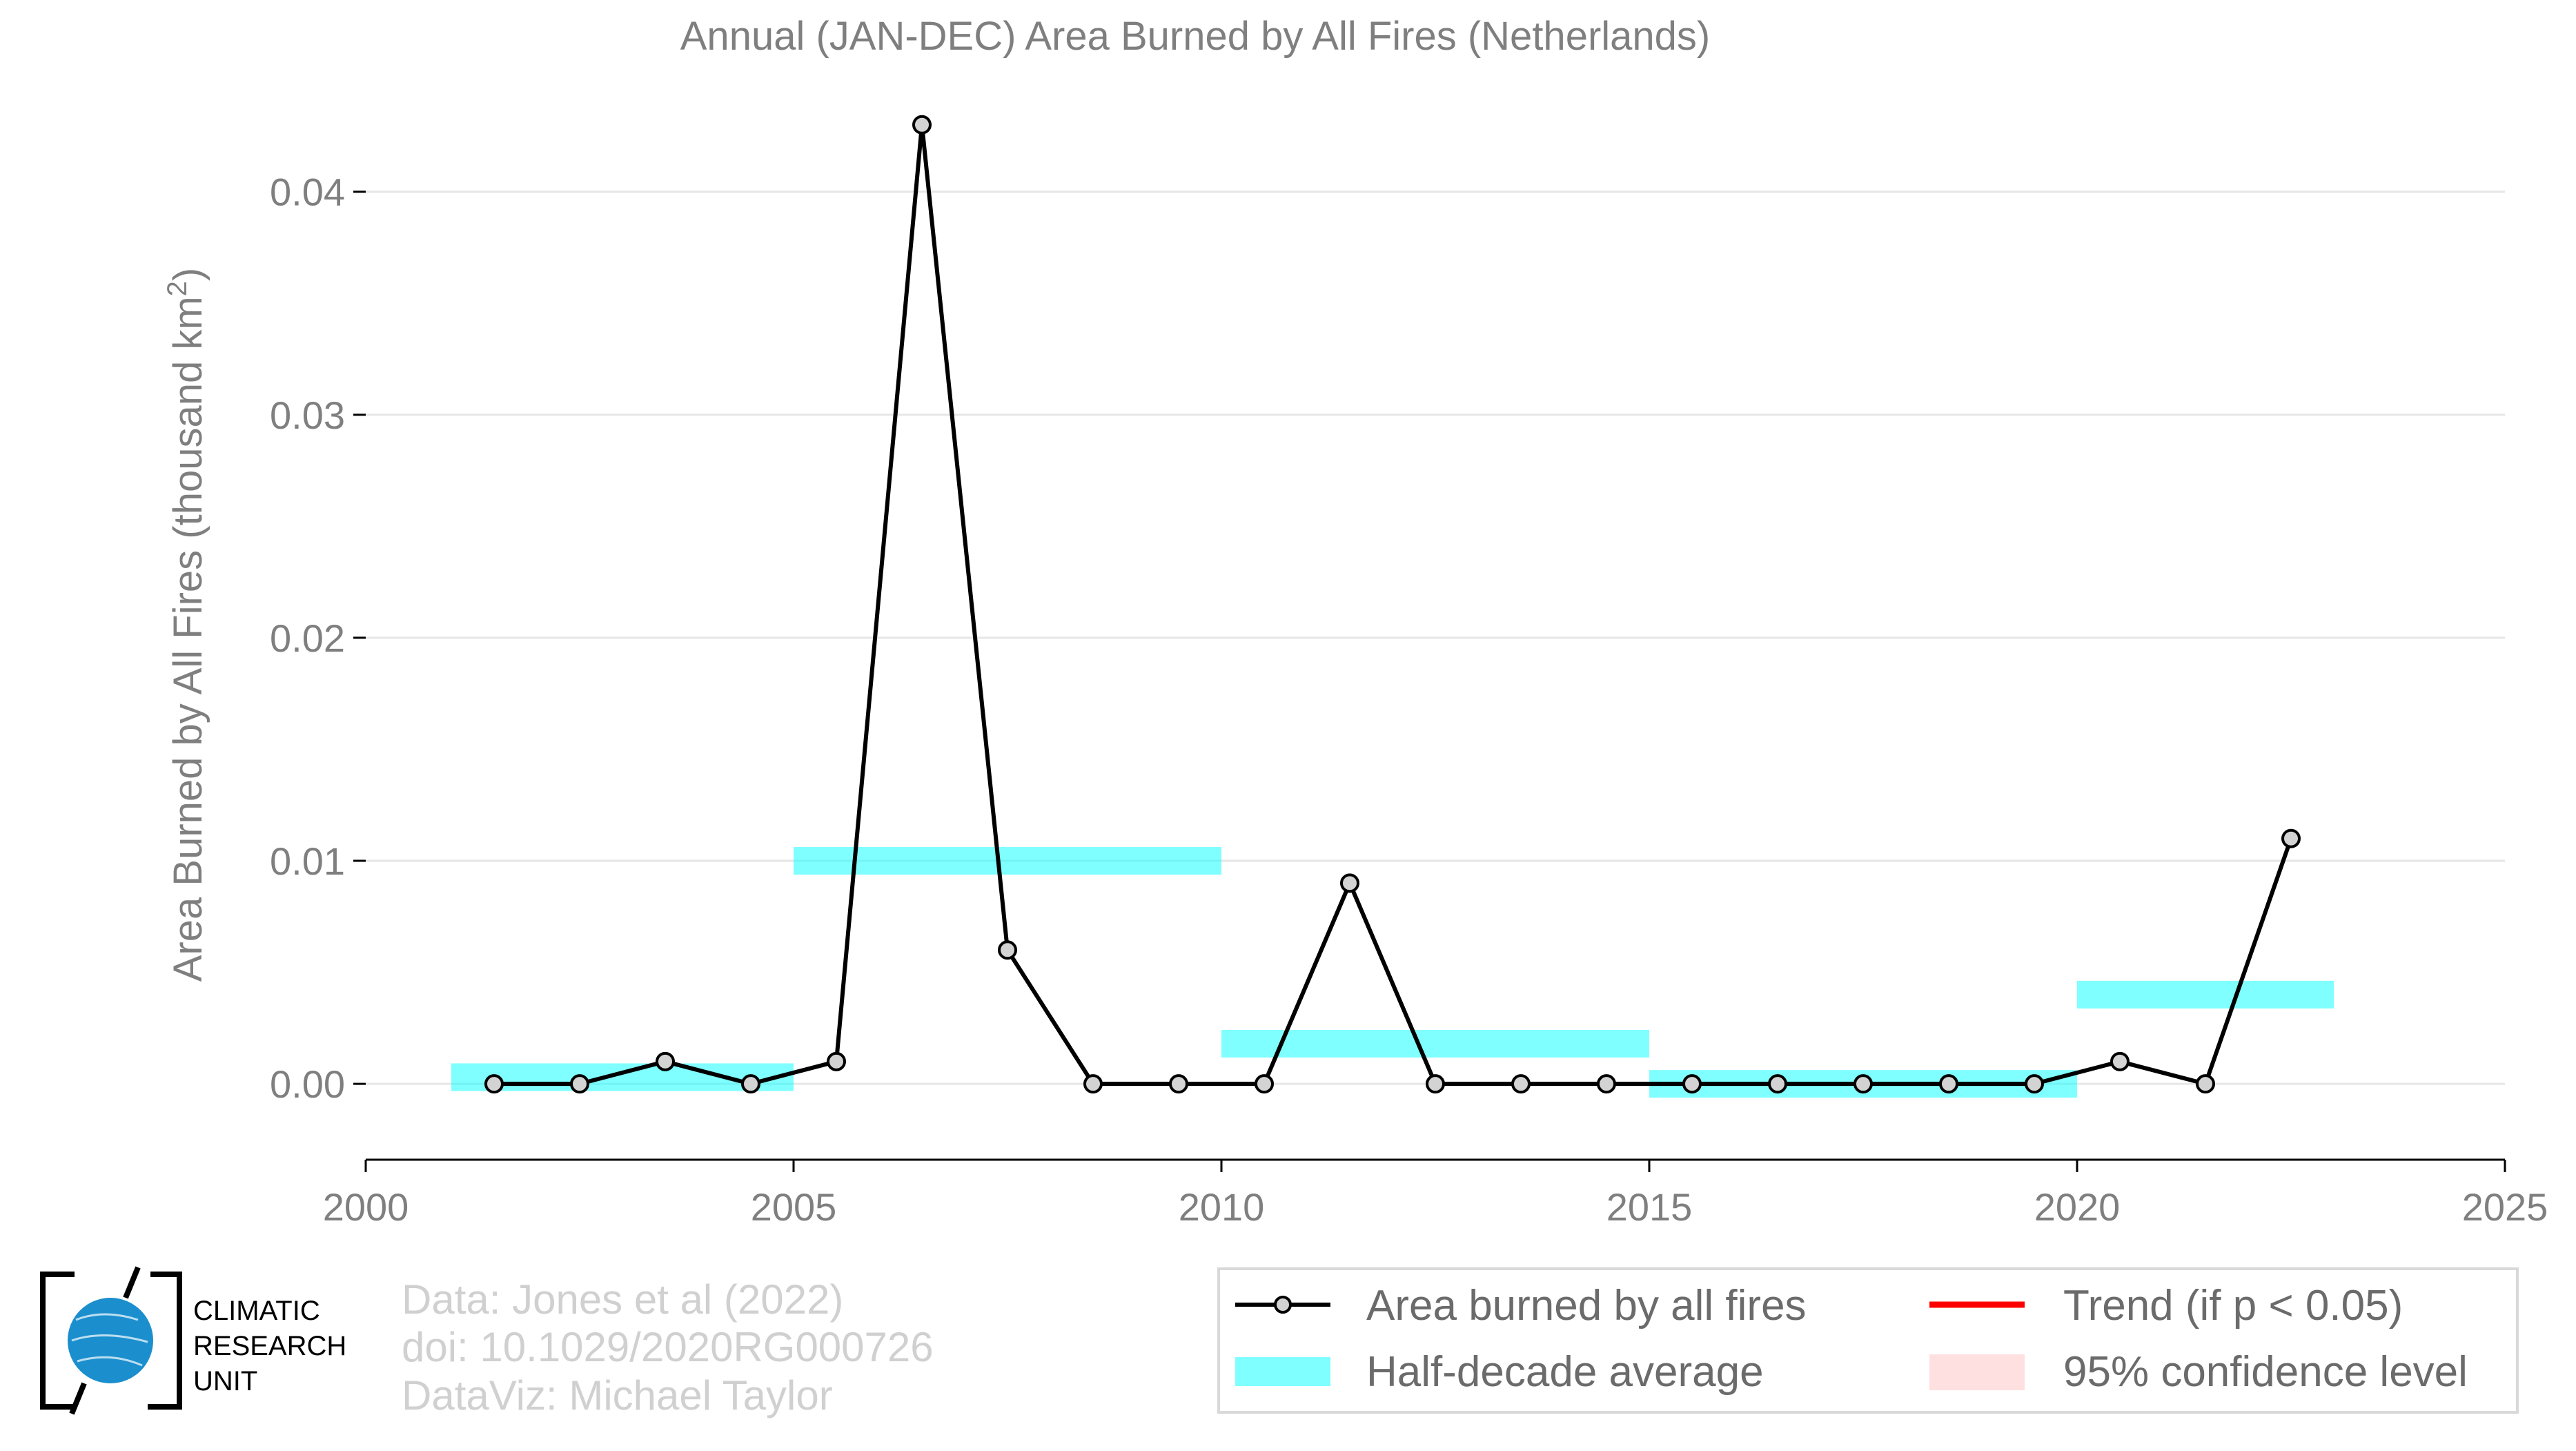  I want to click on legend-swatch-average, so click(1282, 1371).